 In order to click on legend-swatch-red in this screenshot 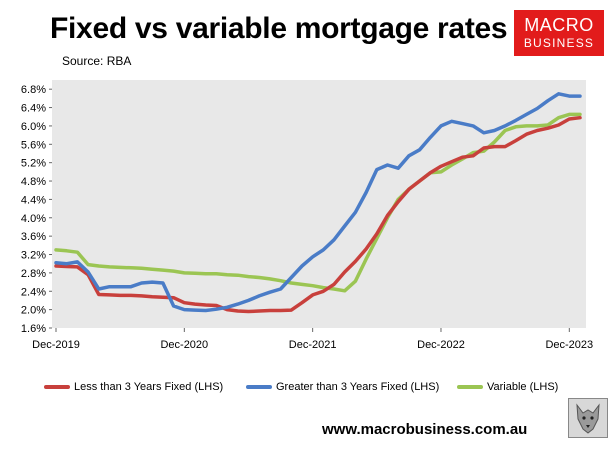, I will do `click(57, 387)`.